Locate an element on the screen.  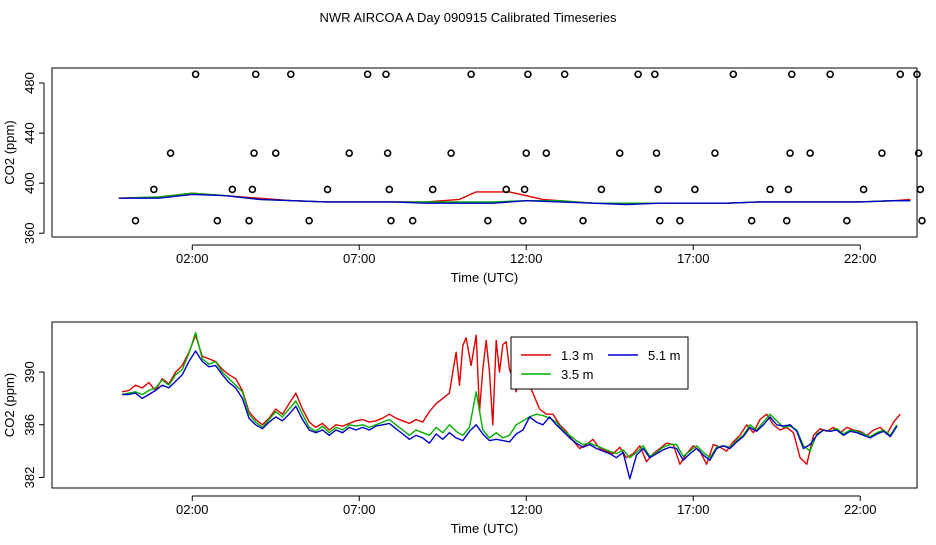
y-tick-label: 386 is located at coordinates (29, 425).